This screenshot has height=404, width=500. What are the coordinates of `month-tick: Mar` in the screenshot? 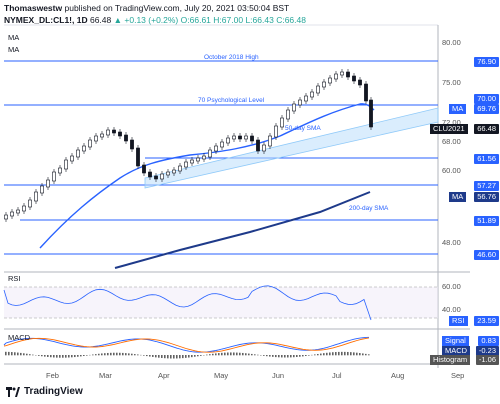 It's located at (105, 375).